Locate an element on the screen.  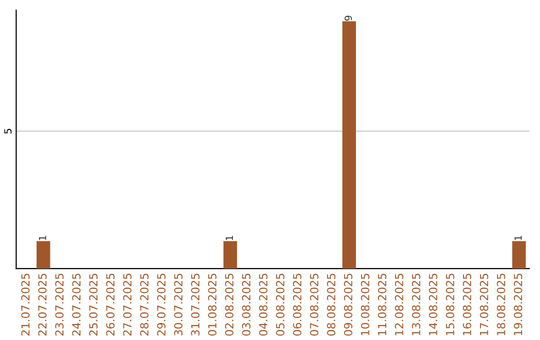
x-tick-label: 02.08.2025 is located at coordinates (229, 305).